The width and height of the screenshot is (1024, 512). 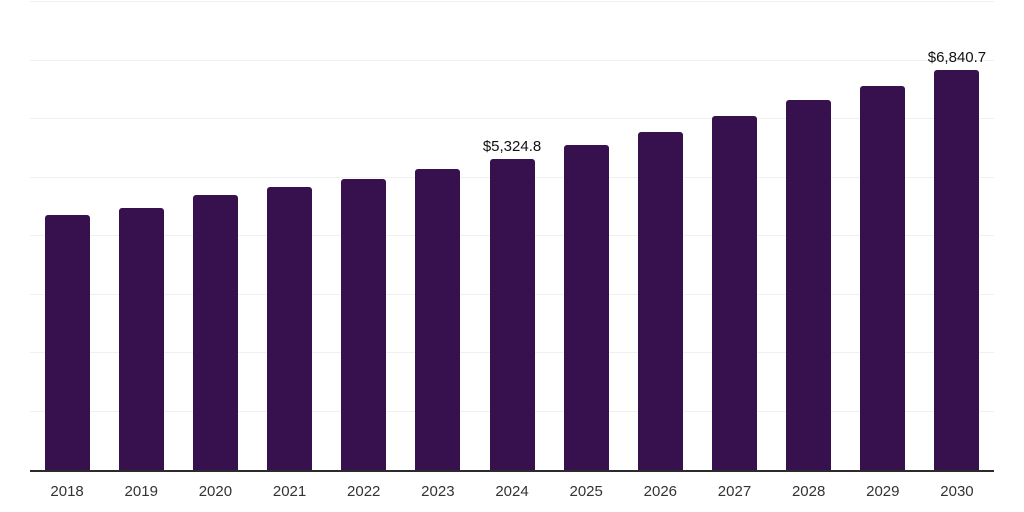 What do you see at coordinates (141, 491) in the screenshot?
I see `x-tick-label-2019: 2019` at bounding box center [141, 491].